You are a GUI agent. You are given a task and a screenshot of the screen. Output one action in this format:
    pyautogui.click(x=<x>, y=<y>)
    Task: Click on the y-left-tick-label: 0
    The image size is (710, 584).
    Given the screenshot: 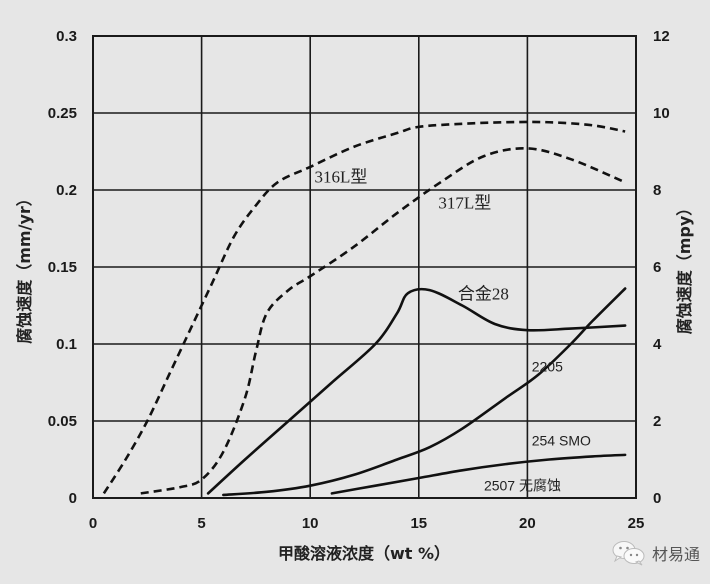 What is the action you would take?
    pyautogui.click(x=73, y=498)
    